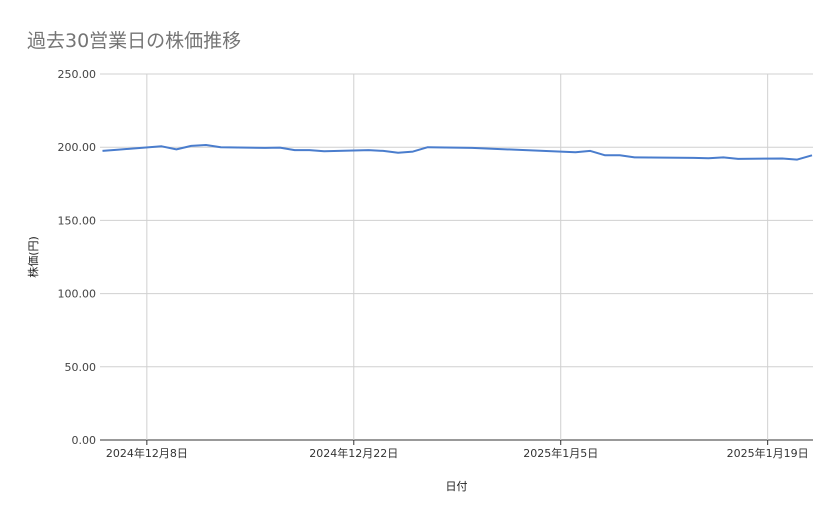 This screenshot has width=839, height=519. Describe the element at coordinates (81, 367) in the screenshot. I see `y-tick-label: 50.00` at that location.